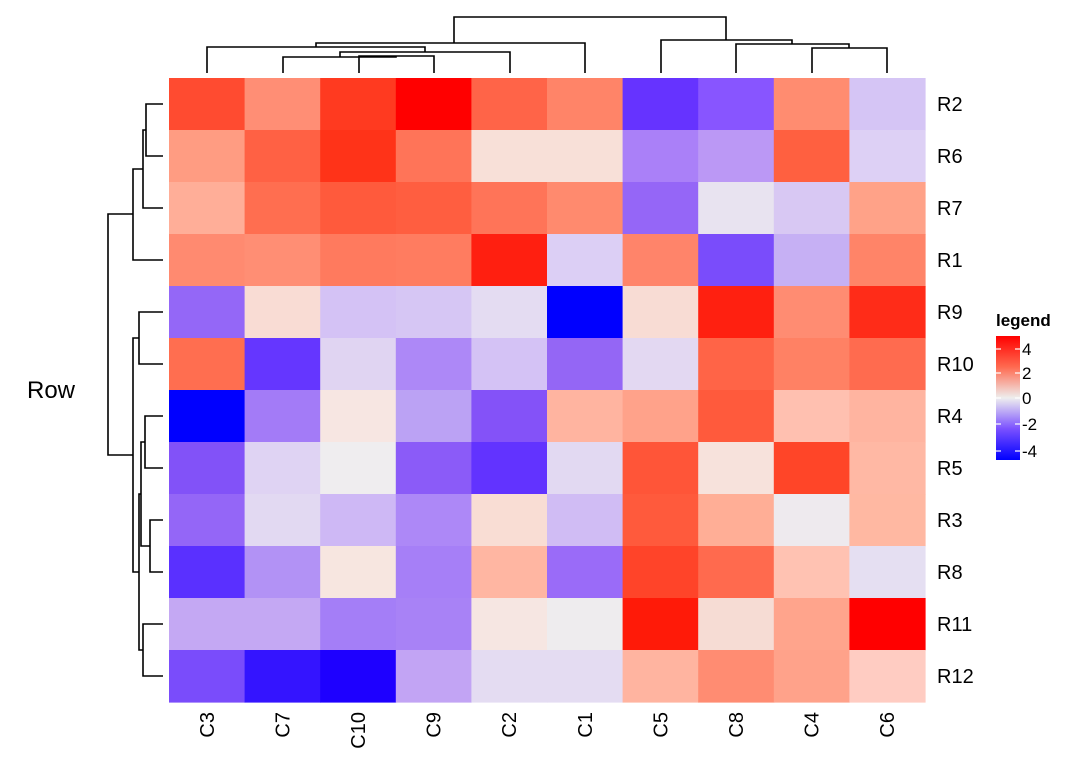 The image size is (1080, 776). I want to click on row-label: R2, so click(950, 105).